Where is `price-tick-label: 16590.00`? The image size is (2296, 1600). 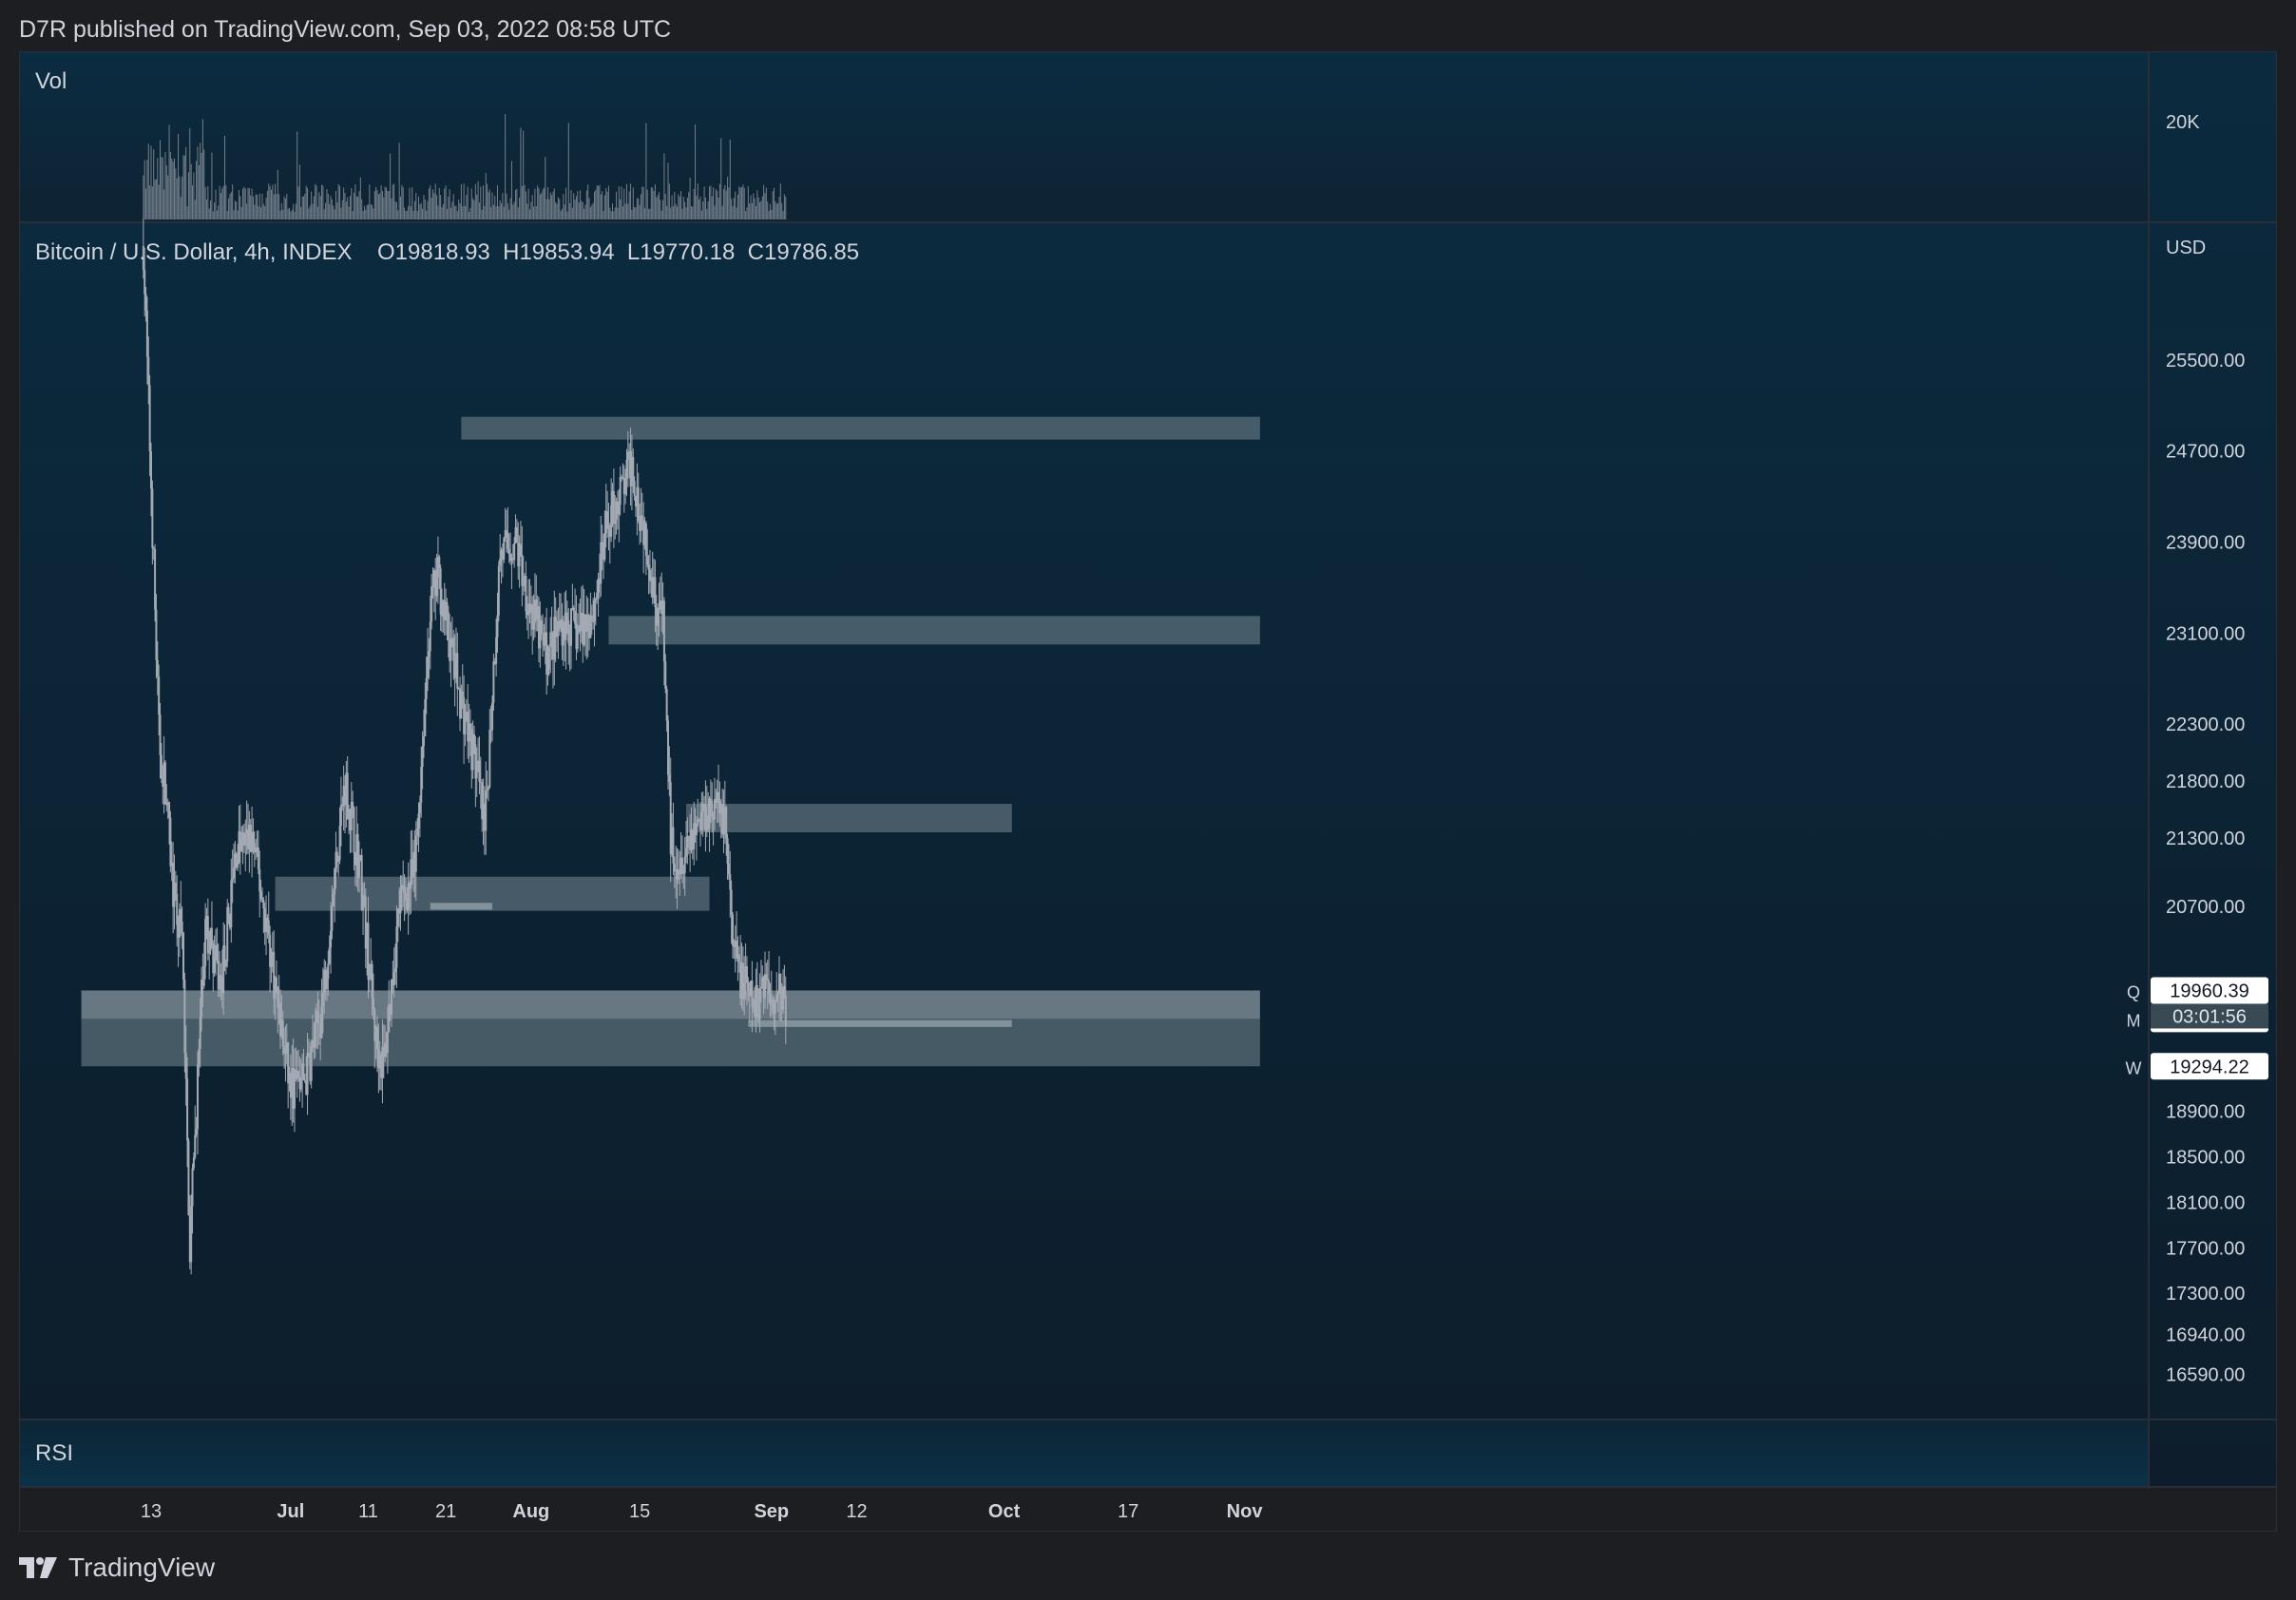
price-tick-label: 16590.00 is located at coordinates (2205, 1374).